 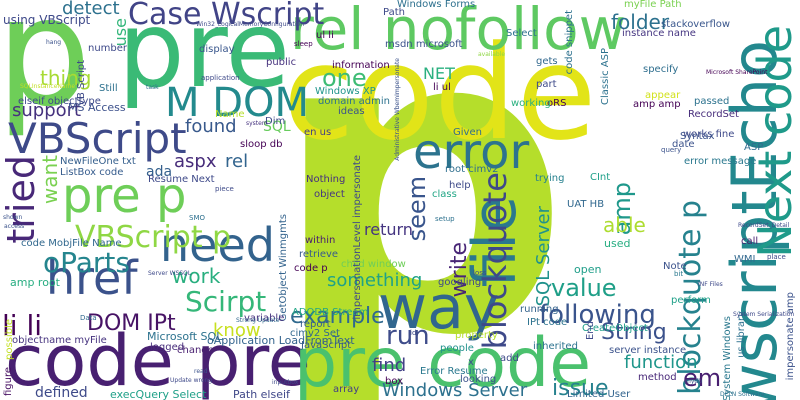 What do you see at coordinates (467, 132) in the screenshot?
I see `word: Given` at bounding box center [467, 132].